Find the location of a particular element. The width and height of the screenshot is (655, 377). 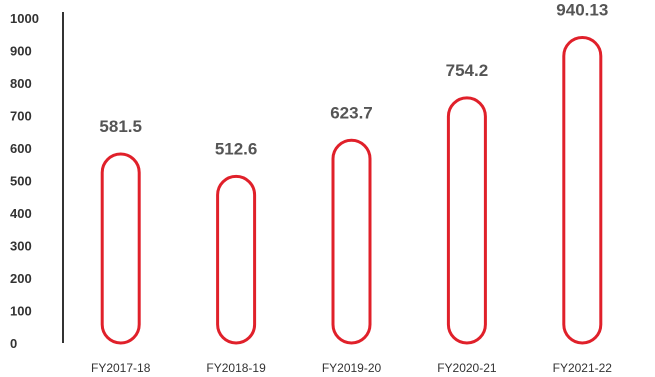

y-axis: 0 100 200 300 400 500 600 700 800 900 1000 is located at coordinates (37, 181).